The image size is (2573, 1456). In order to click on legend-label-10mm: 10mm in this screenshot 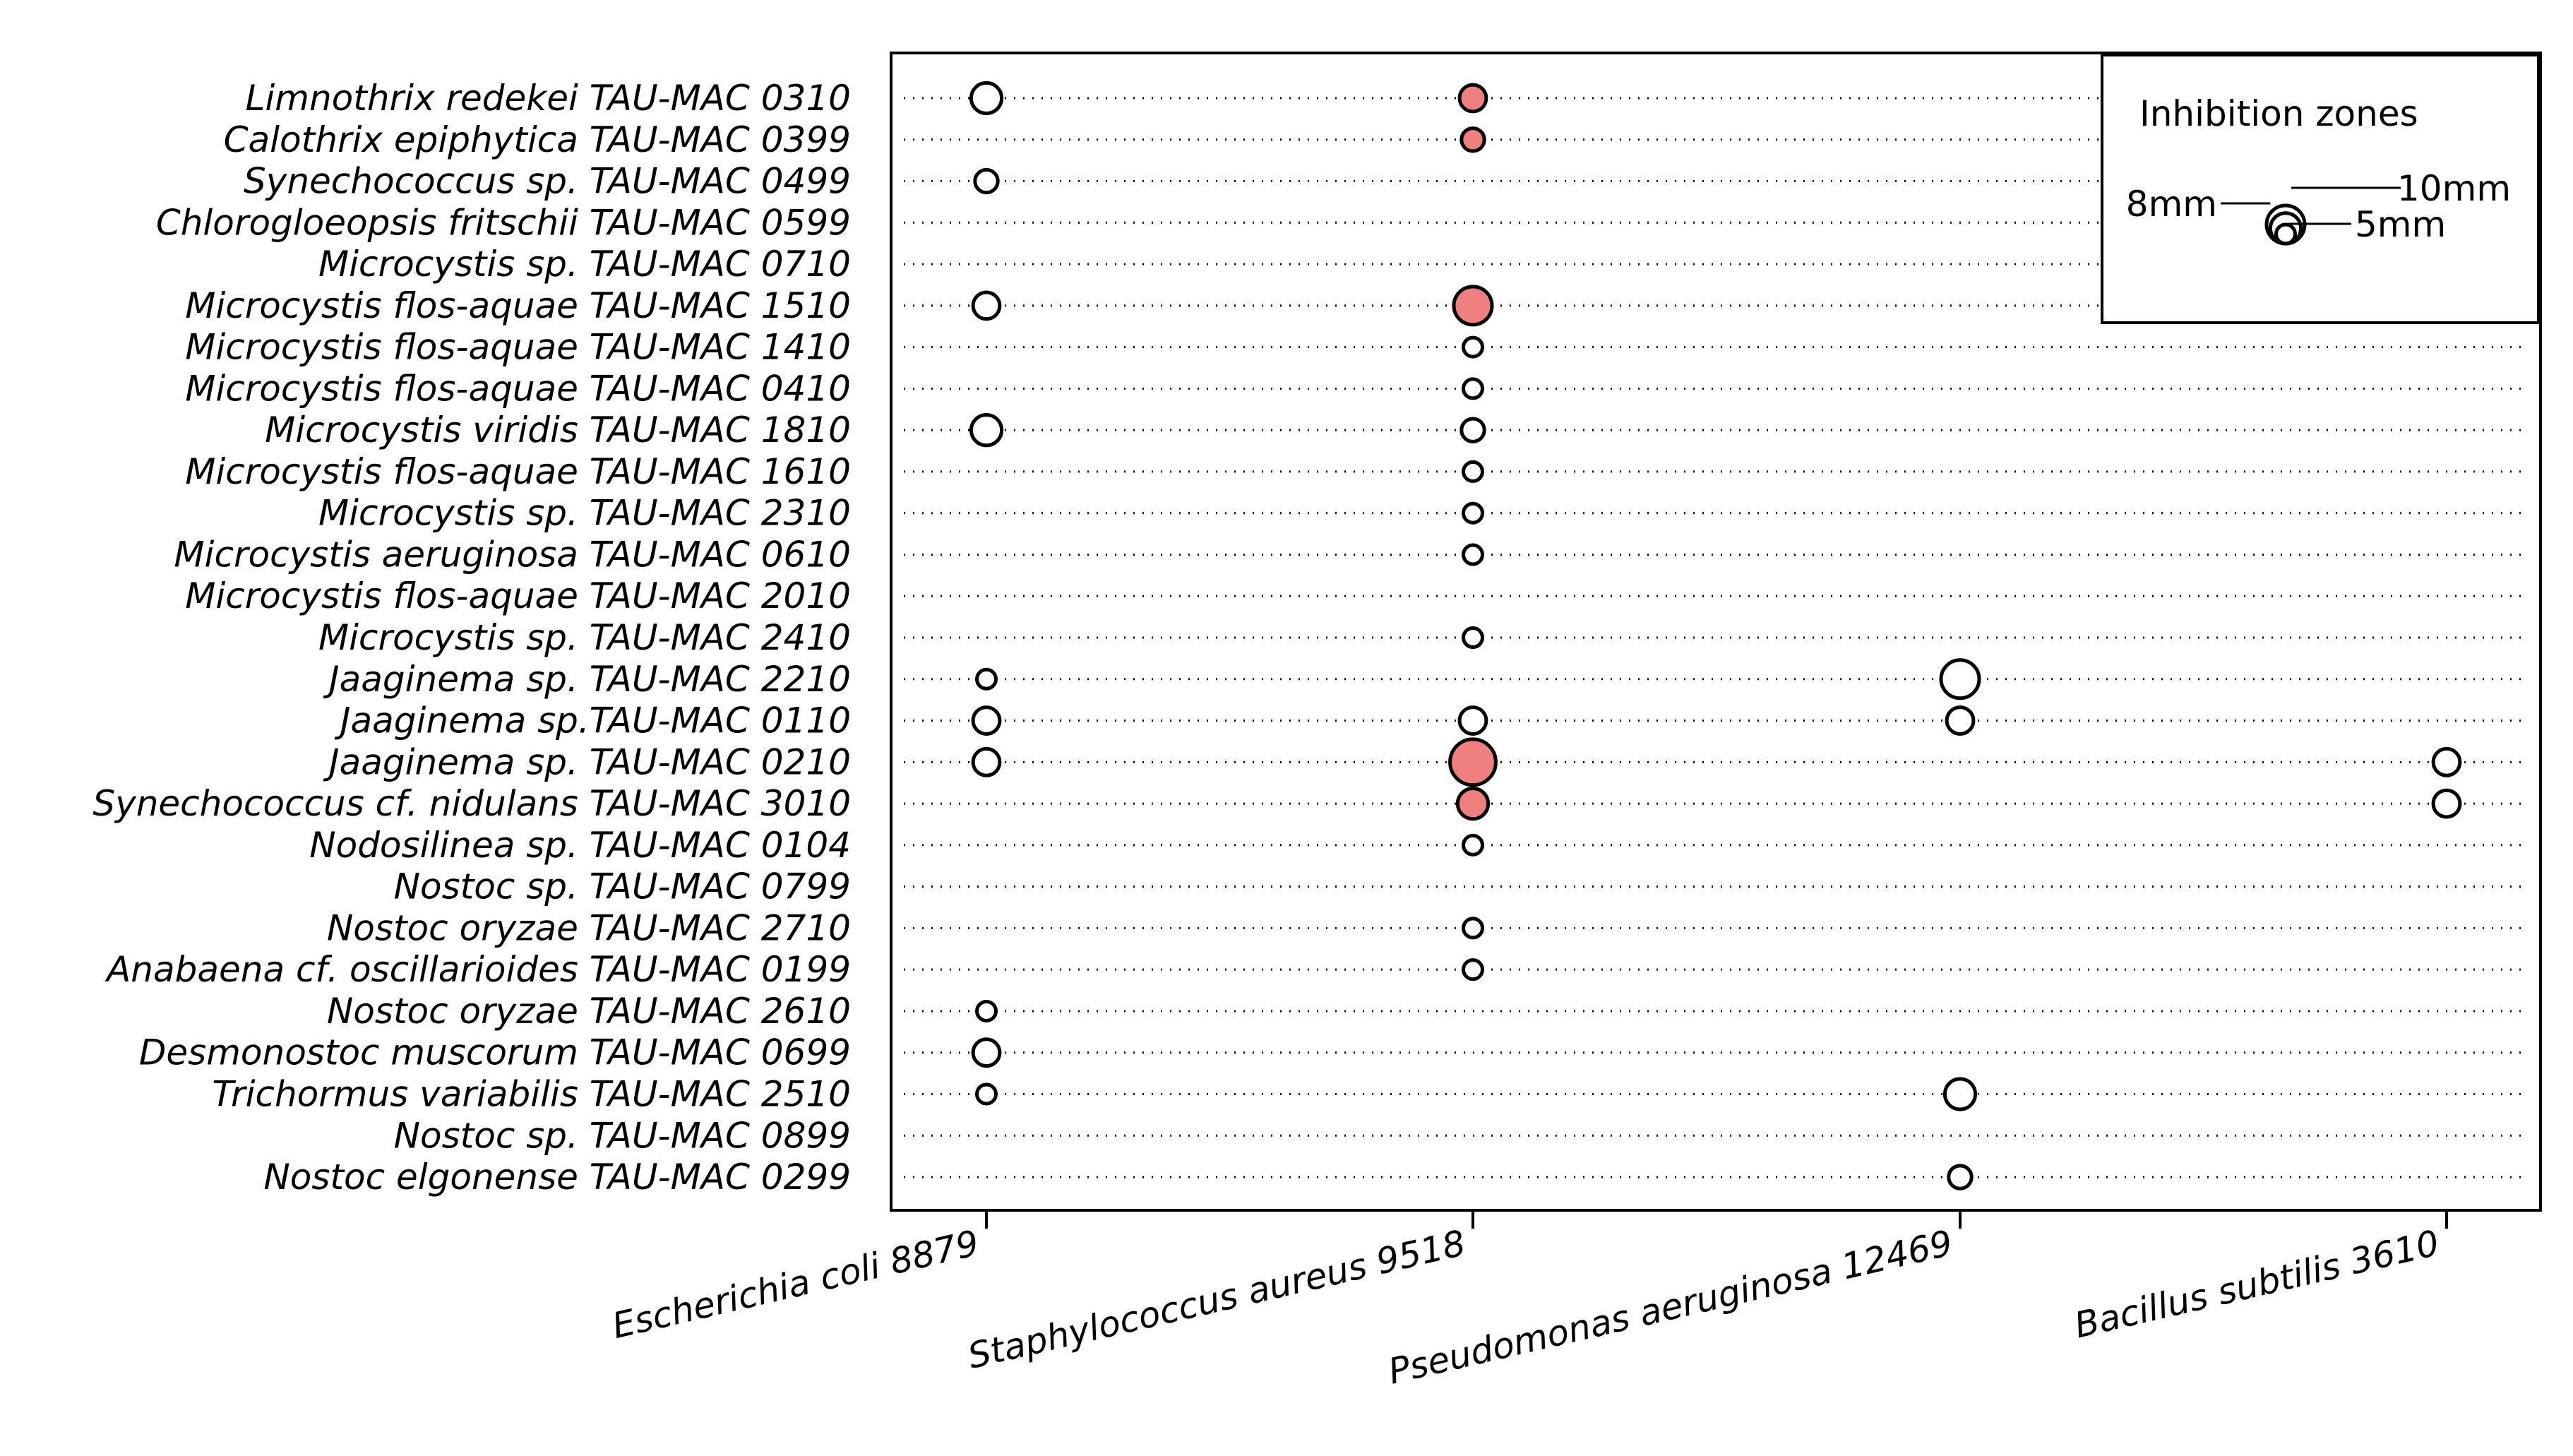, I will do `click(2454, 188)`.